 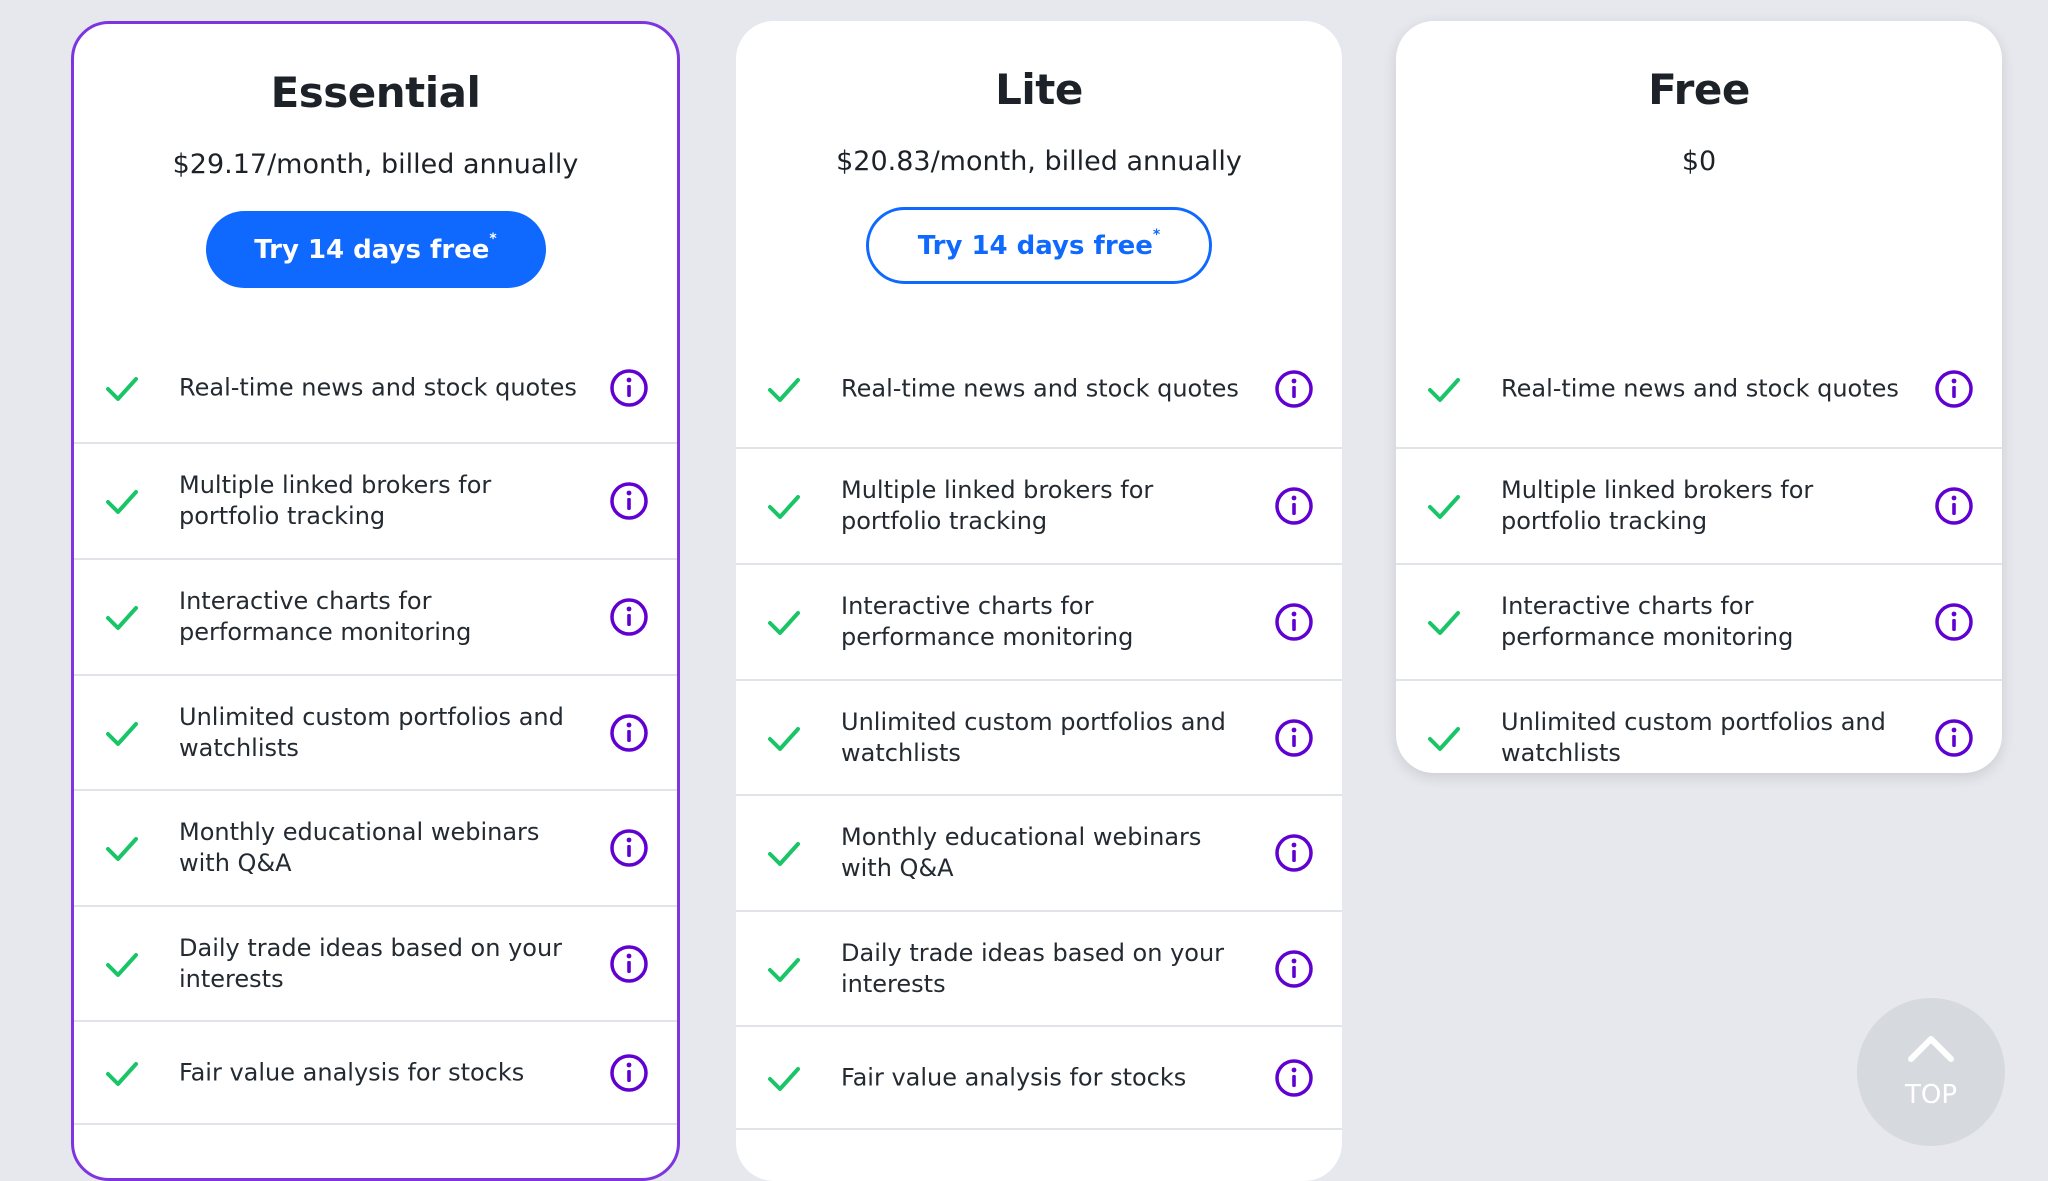 I want to click on plan-header: Free $0, so click(x=1699, y=176).